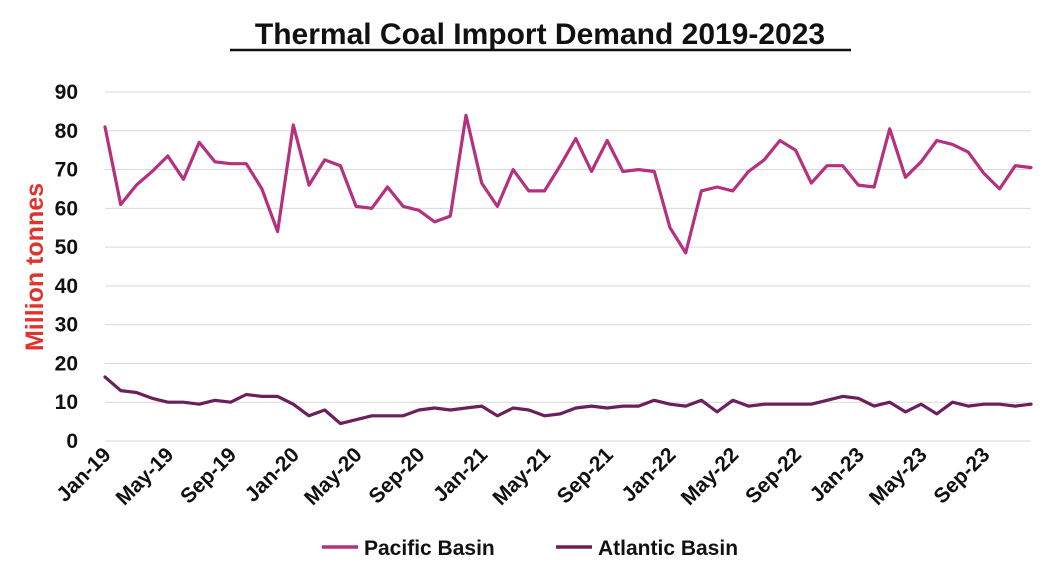  I want to click on x-tick-label: May-19, so click(145, 476).